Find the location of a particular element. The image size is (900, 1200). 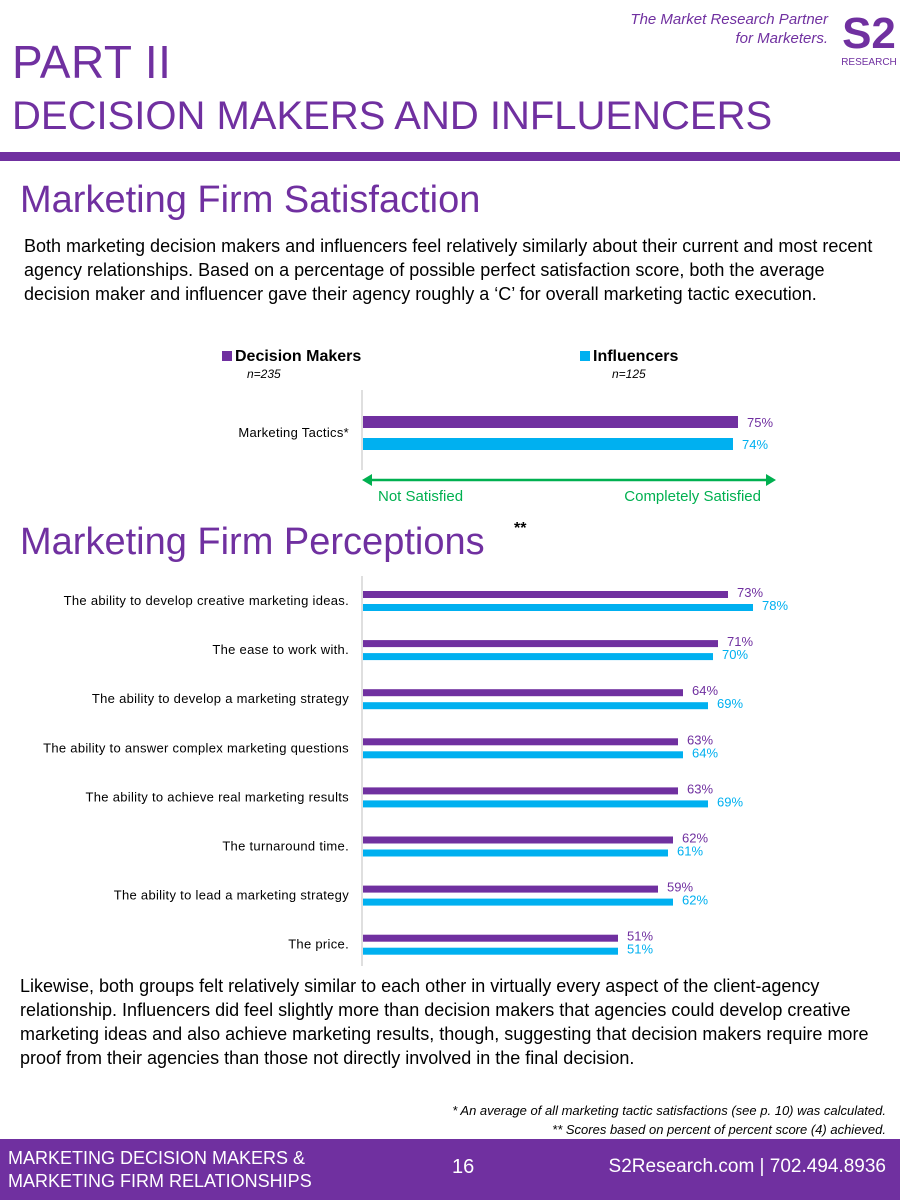

footer-title-line2: MARKETING FIRM RELATIONSHIPS is located at coordinates (160, 1181).